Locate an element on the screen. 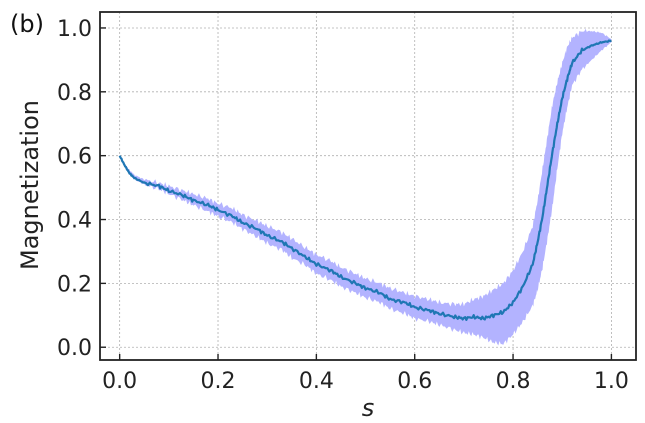 This screenshot has height=423, width=645. y-tick-label: 0.8 is located at coordinates (74, 93).